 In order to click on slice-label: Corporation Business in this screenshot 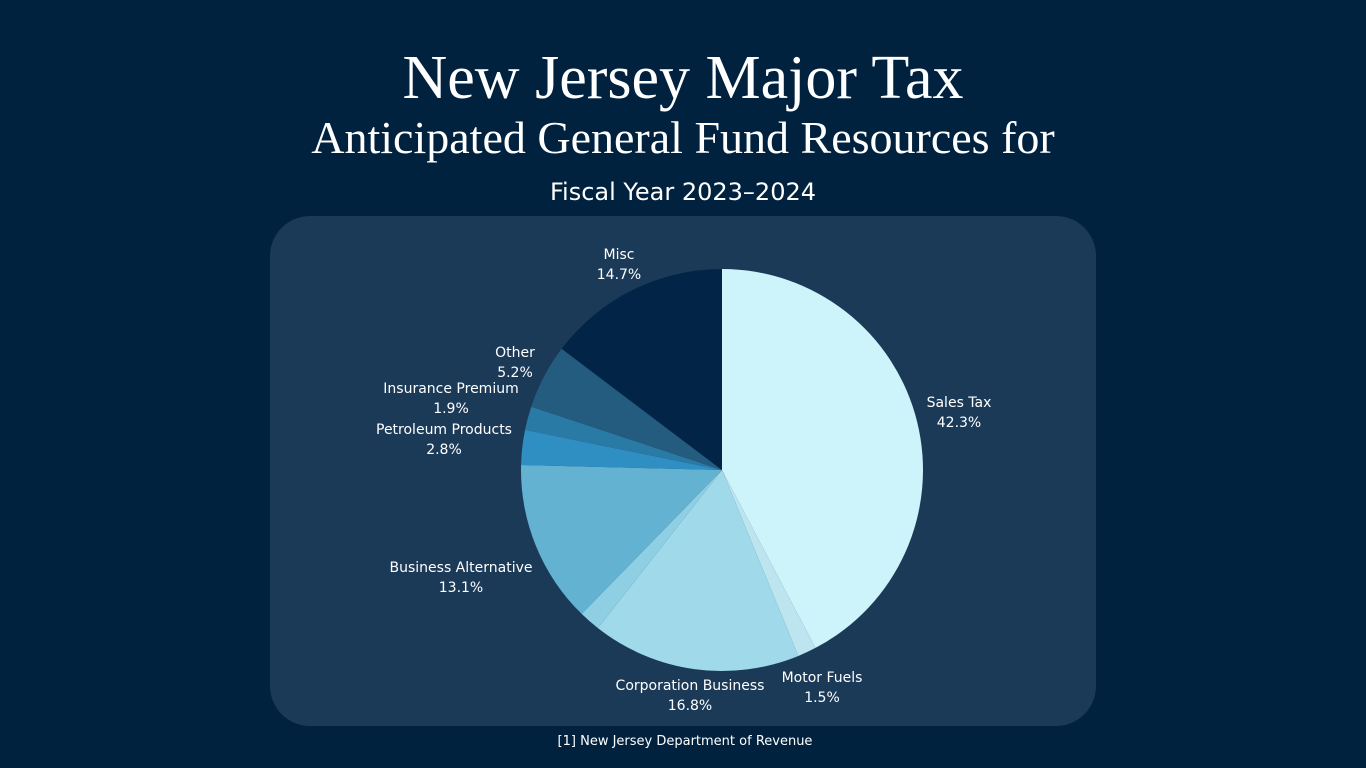, I will do `click(690, 686)`.